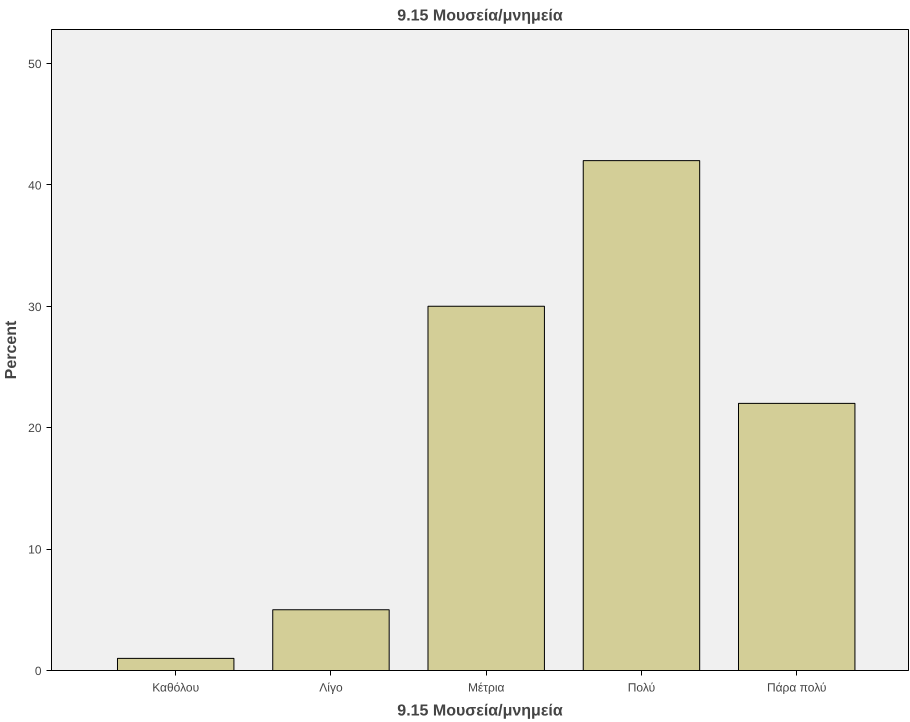  Describe the element at coordinates (35, 549) in the screenshot. I see `y-tick-label: 10` at that location.